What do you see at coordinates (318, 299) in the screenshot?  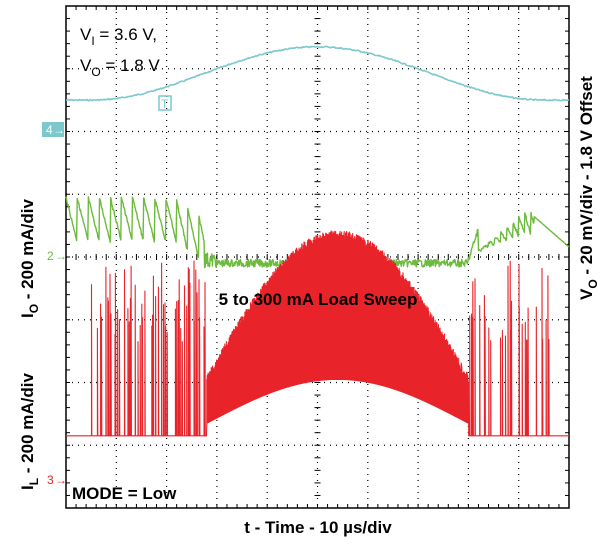 I see `chart-title: 5 to 300 mA Load Sweep` at bounding box center [318, 299].